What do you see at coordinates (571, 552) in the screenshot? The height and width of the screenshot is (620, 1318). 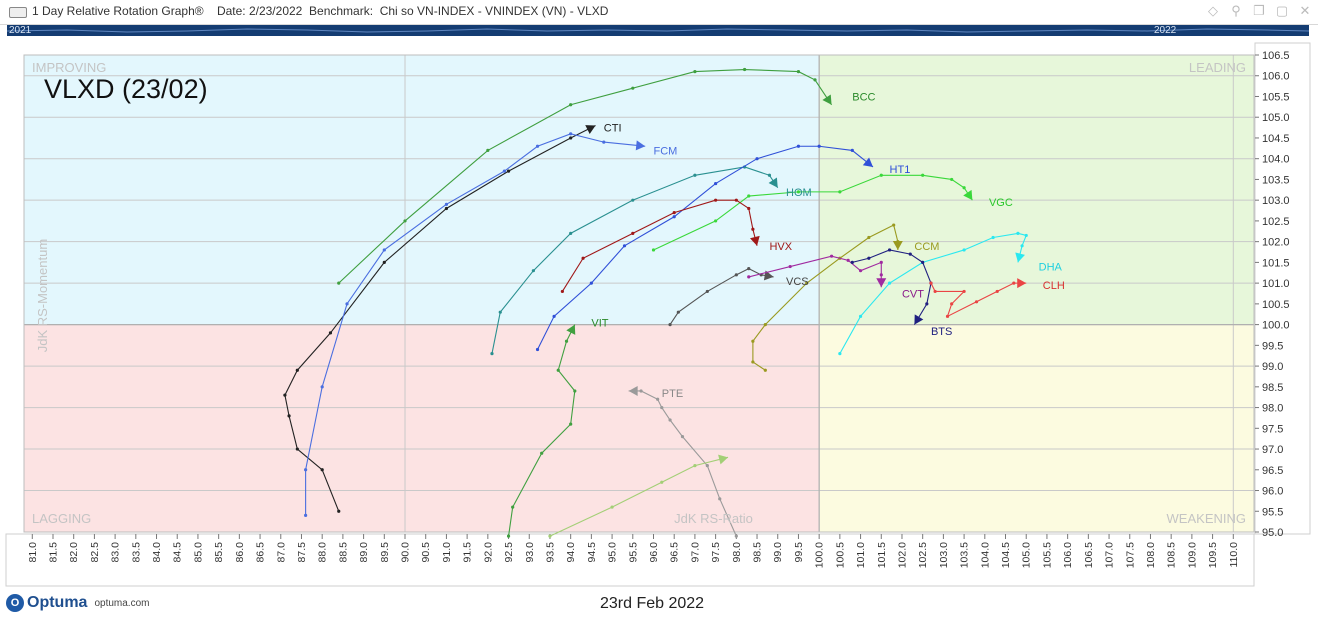 I see `x-tick-label: 94.0` at bounding box center [571, 552].